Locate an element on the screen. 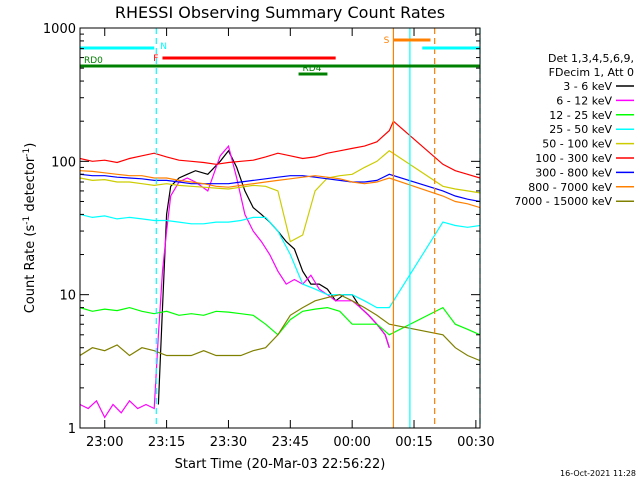 Image resolution: width=640 pixels, height=485 pixels. timestamp: 16-Oct-2021 11:28 is located at coordinates (598, 473).